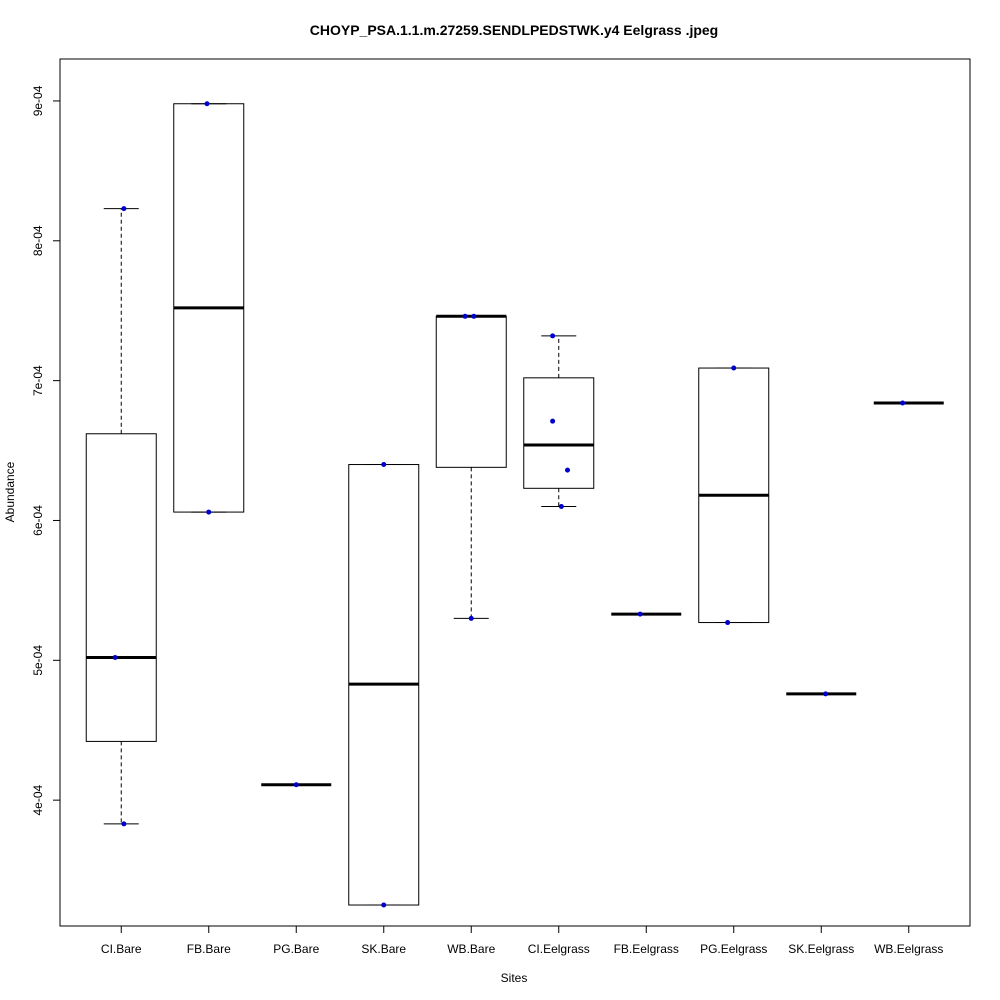 The image size is (1000, 1000). I want to click on x-tick-label: CI.Bare, so click(121, 949).